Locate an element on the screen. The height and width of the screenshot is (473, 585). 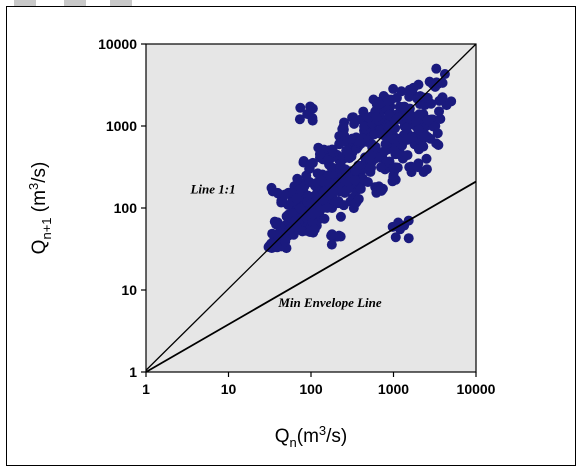
annotation-min-envelope: Min Envelope Line is located at coordinates (329, 302).